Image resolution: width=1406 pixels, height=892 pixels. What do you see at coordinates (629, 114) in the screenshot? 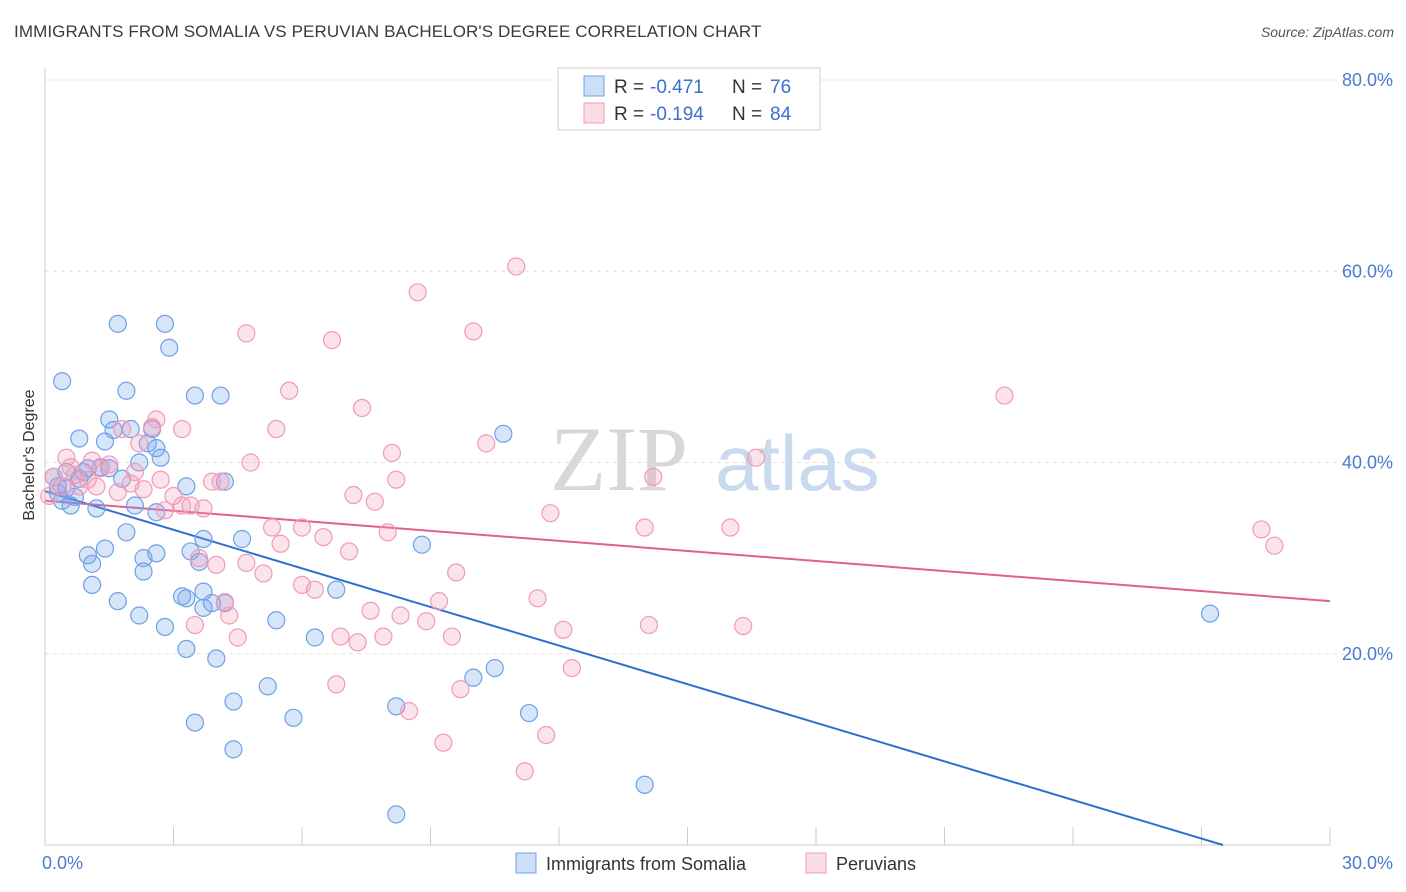
I see `legend-top-r-label-peruvians: R =` at bounding box center [629, 114].